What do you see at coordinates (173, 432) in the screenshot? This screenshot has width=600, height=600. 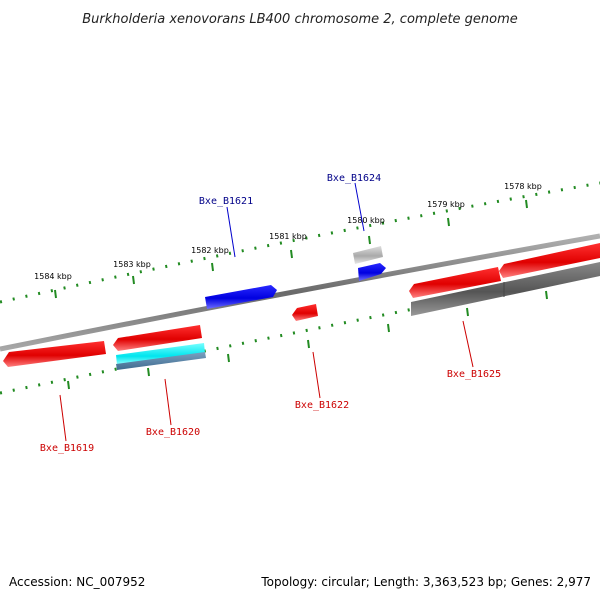 I see `gene-label-bxe-b1620: Bxe_B1620` at bounding box center [173, 432].